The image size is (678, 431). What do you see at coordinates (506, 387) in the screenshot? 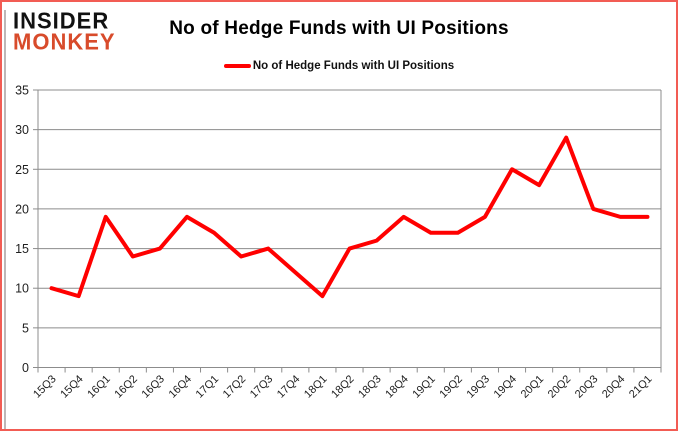
I see `svg-text: 19Q4` at bounding box center [506, 387].